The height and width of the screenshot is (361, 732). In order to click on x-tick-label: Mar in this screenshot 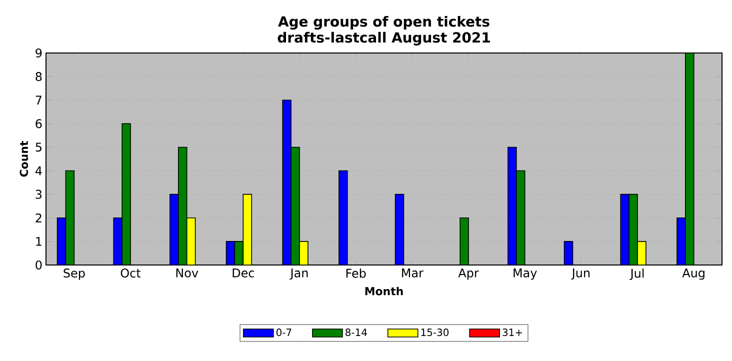, I will do `click(413, 273)`.